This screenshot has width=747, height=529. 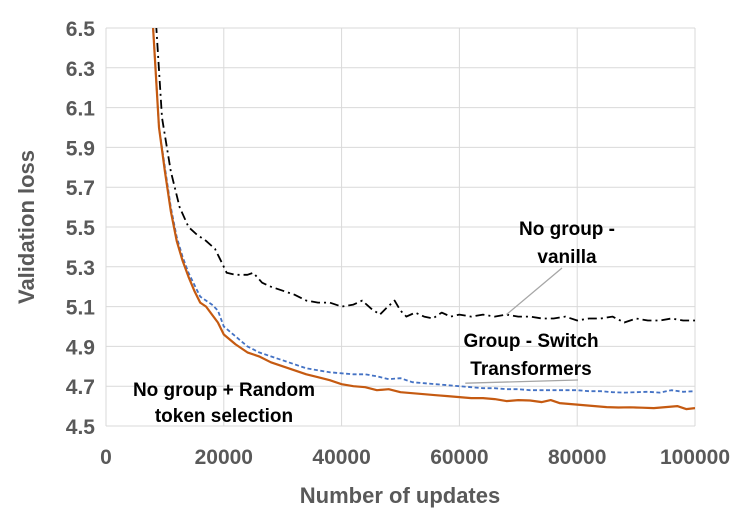 I want to click on y-tick-label: 6.1, so click(x=81, y=109).